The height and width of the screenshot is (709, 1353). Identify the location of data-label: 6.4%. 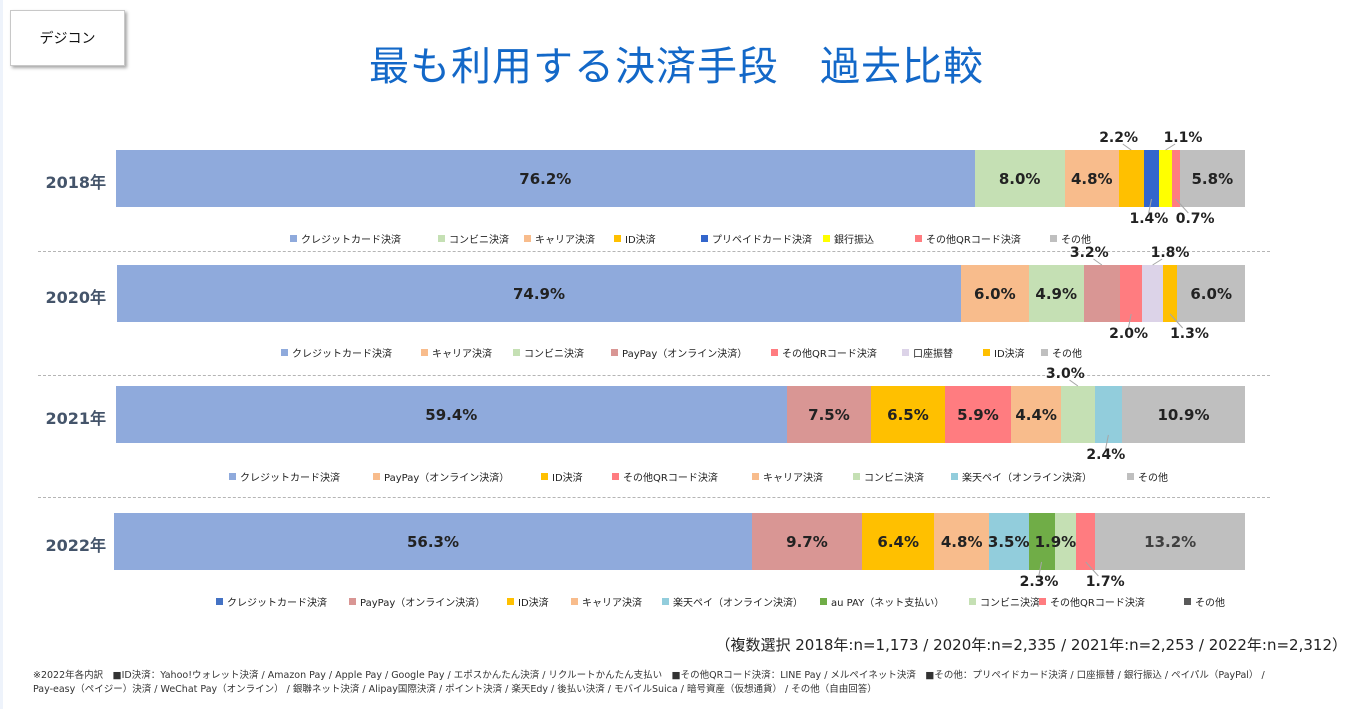
(898, 541).